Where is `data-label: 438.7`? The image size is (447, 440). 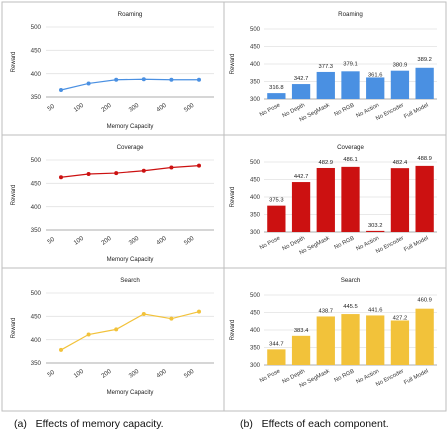 data-label: 438.7 is located at coordinates (326, 311).